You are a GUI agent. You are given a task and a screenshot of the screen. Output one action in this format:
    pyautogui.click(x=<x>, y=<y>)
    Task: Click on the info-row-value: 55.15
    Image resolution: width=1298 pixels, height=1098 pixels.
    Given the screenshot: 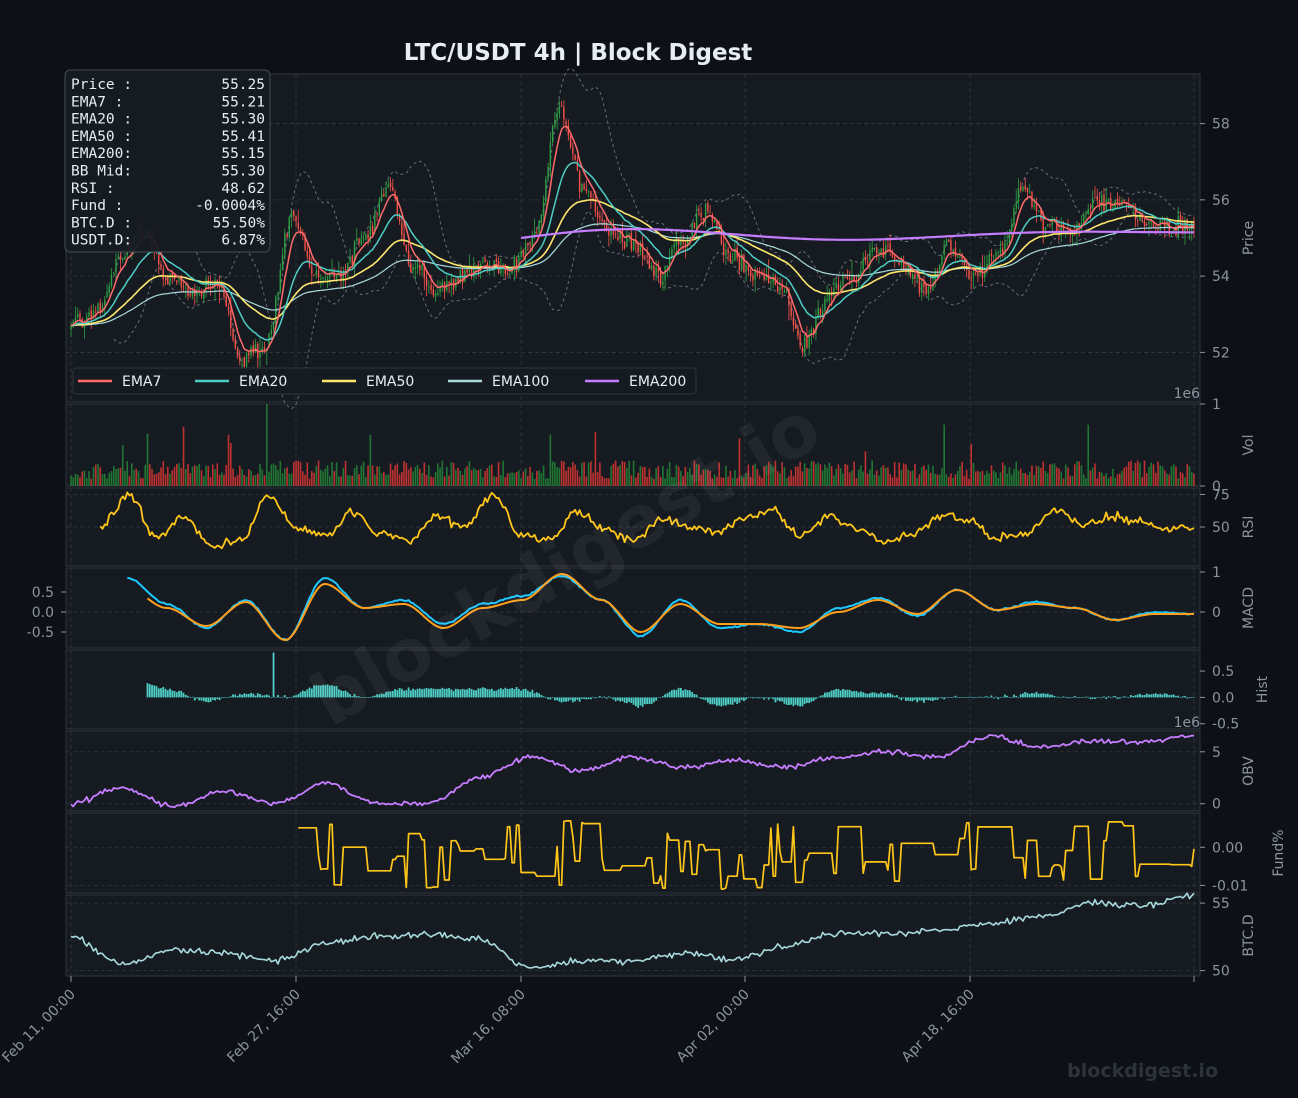 What is the action you would take?
    pyautogui.click(x=243, y=154)
    